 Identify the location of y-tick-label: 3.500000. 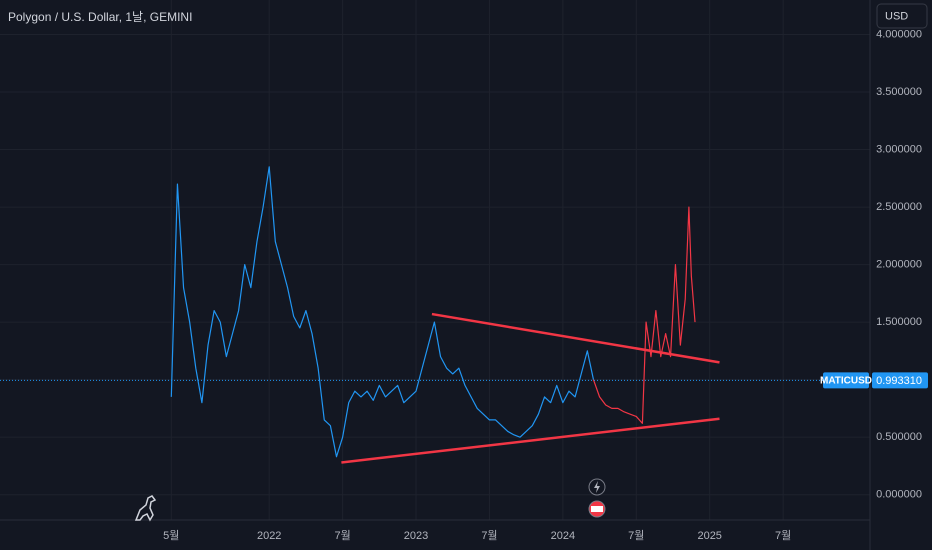
(899, 92).